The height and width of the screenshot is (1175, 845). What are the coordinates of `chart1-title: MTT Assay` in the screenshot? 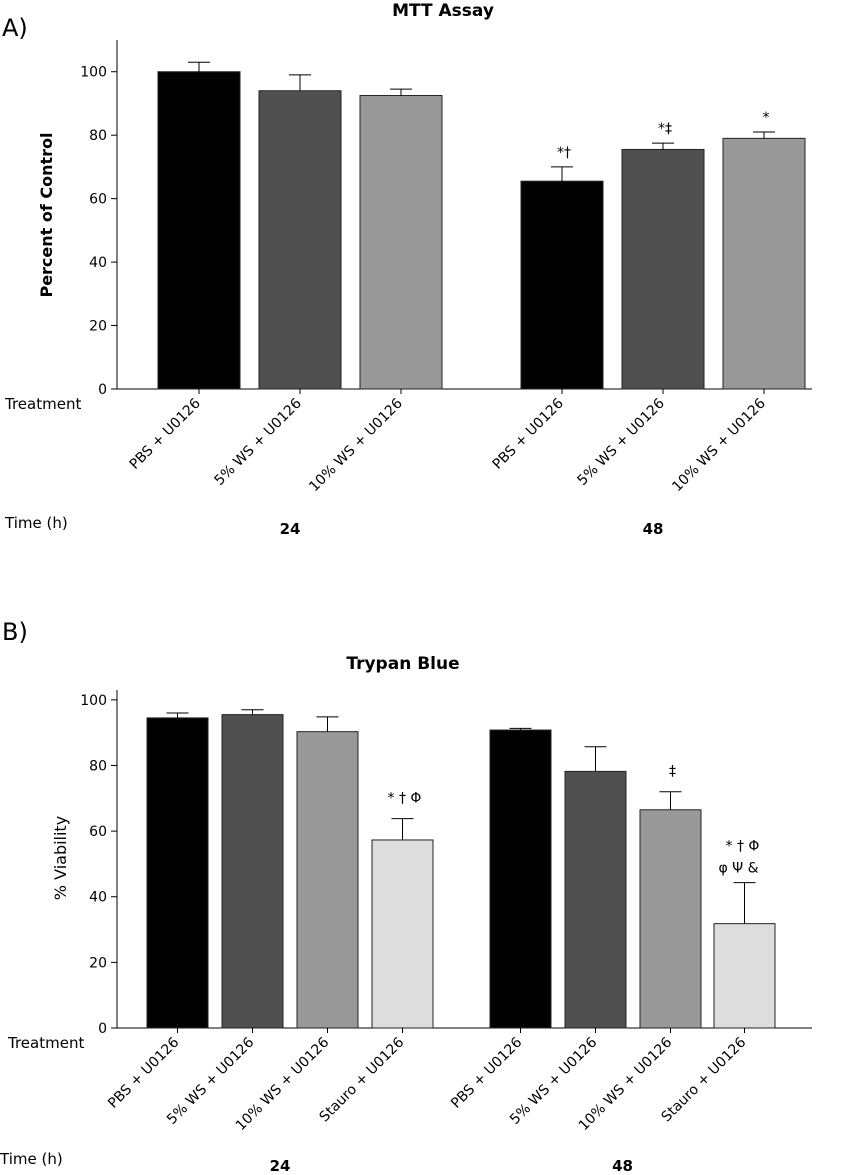 It's located at (443, 11).